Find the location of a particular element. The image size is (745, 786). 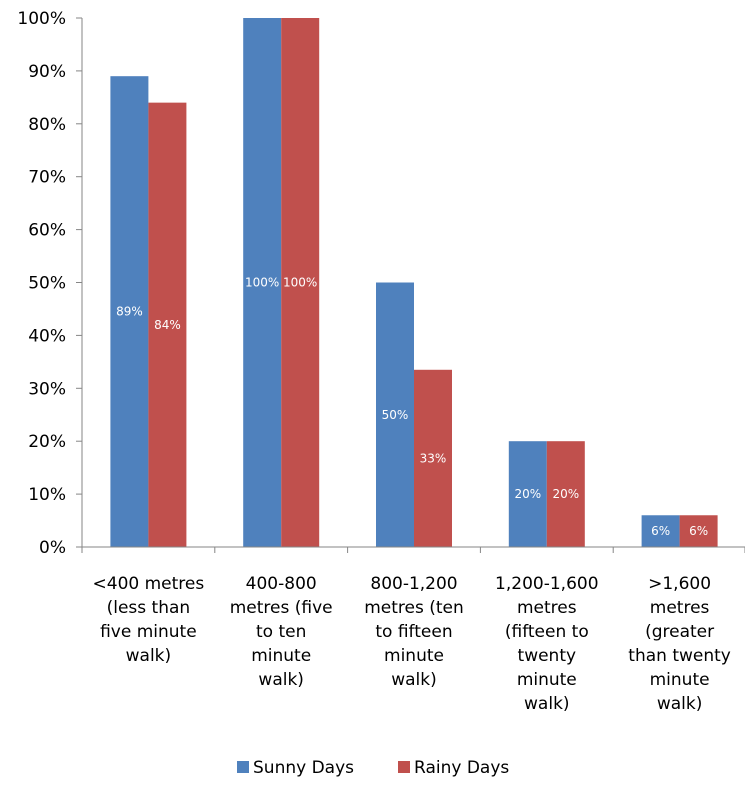

y-tick-label: 80% is located at coordinates (47, 125).